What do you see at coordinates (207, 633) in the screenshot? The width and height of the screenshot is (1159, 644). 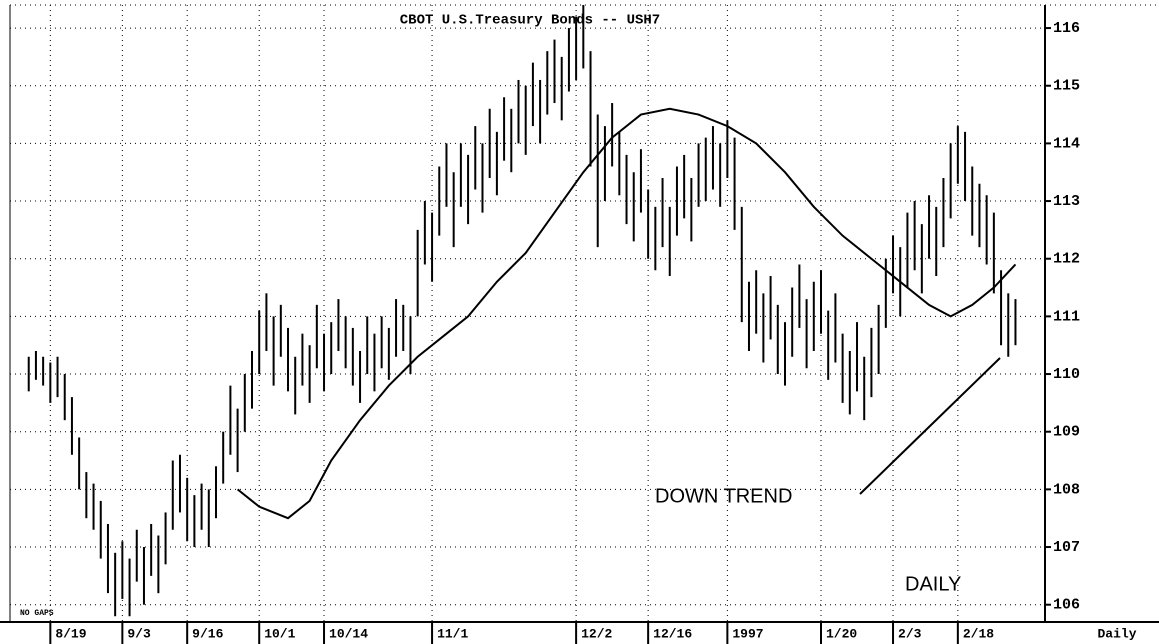 I see `x-tick-label: 9/16` at bounding box center [207, 633].